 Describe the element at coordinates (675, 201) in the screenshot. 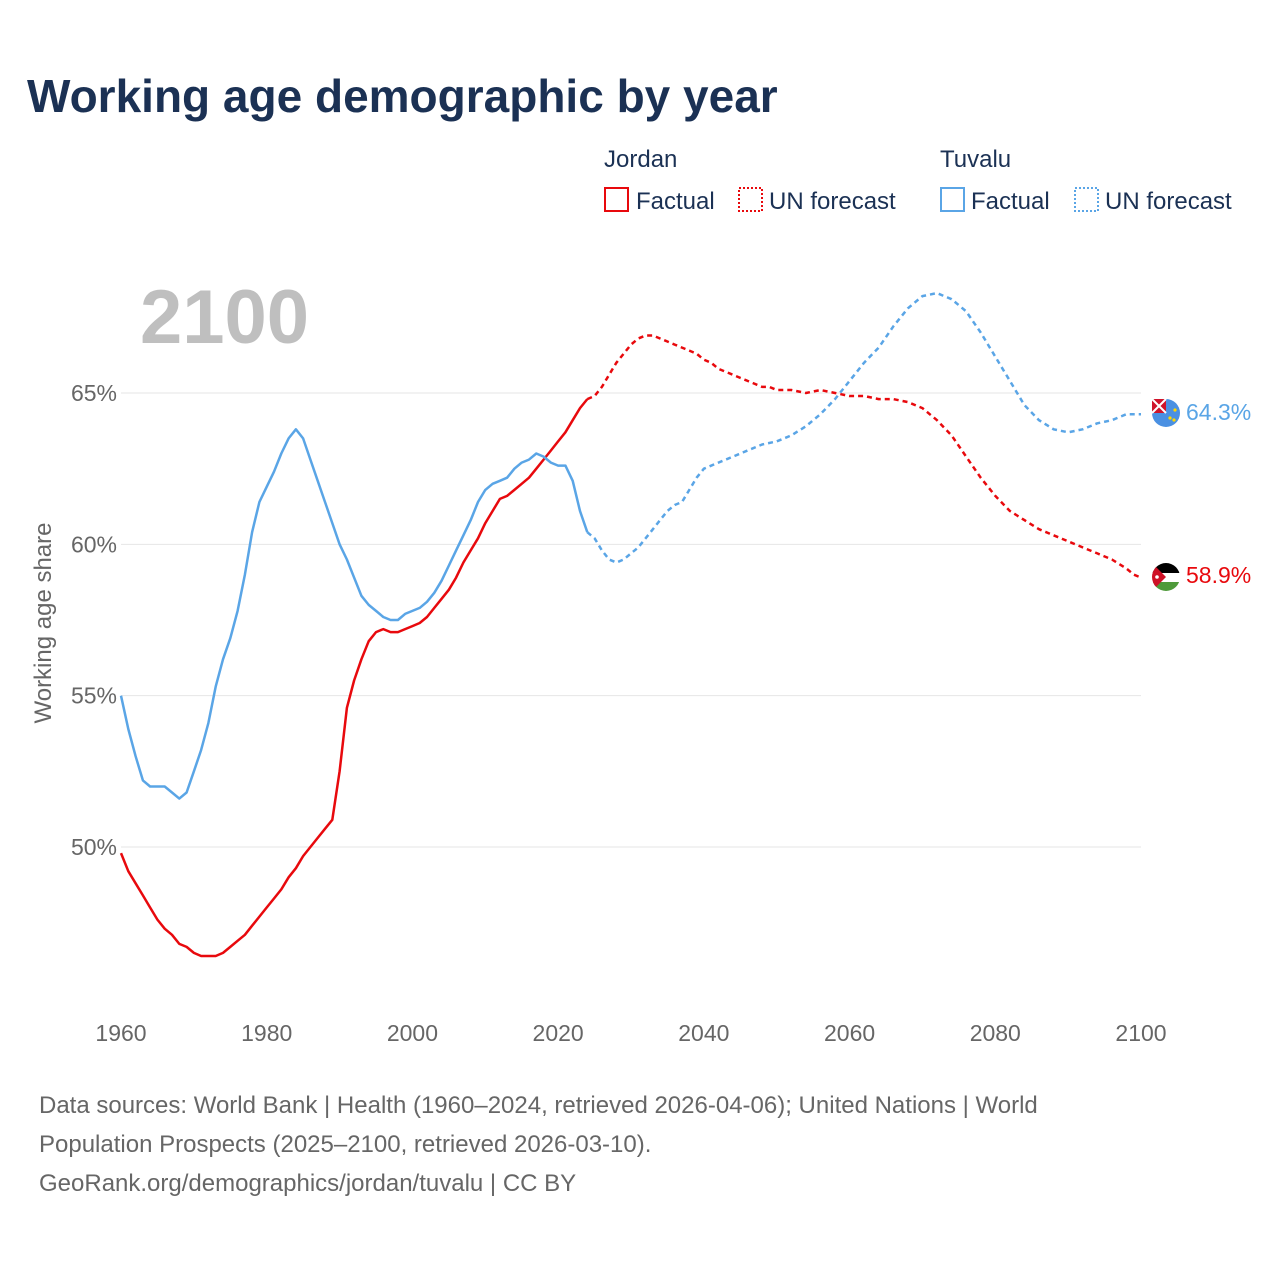

I see `legend-label-jordan-factual: Factual` at that location.